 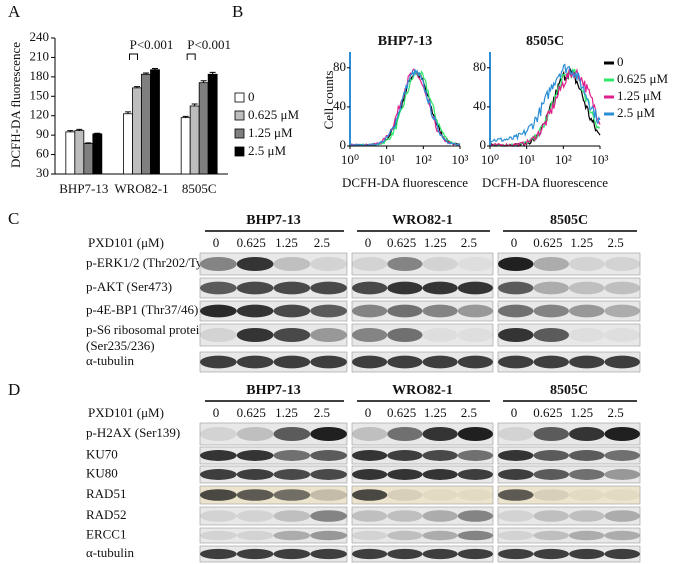 I want to click on row-label: p-H2AX (Ser139), so click(x=133, y=432).